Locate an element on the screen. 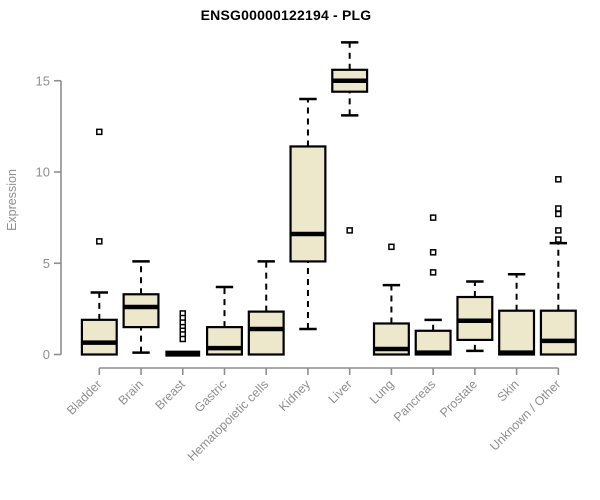 The height and width of the screenshot is (500, 600). x-tick-label: Unknown / Other is located at coordinates (525, 415).